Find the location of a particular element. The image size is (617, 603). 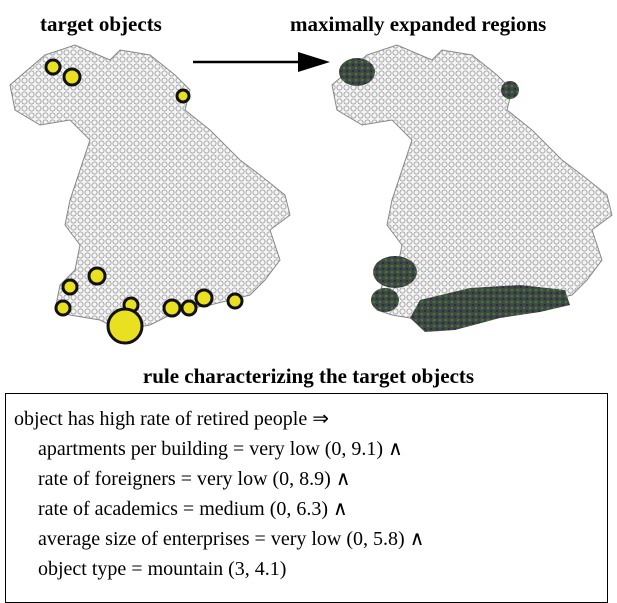

rule-line: object type = mountain (3, 4.1) is located at coordinates (162, 569).